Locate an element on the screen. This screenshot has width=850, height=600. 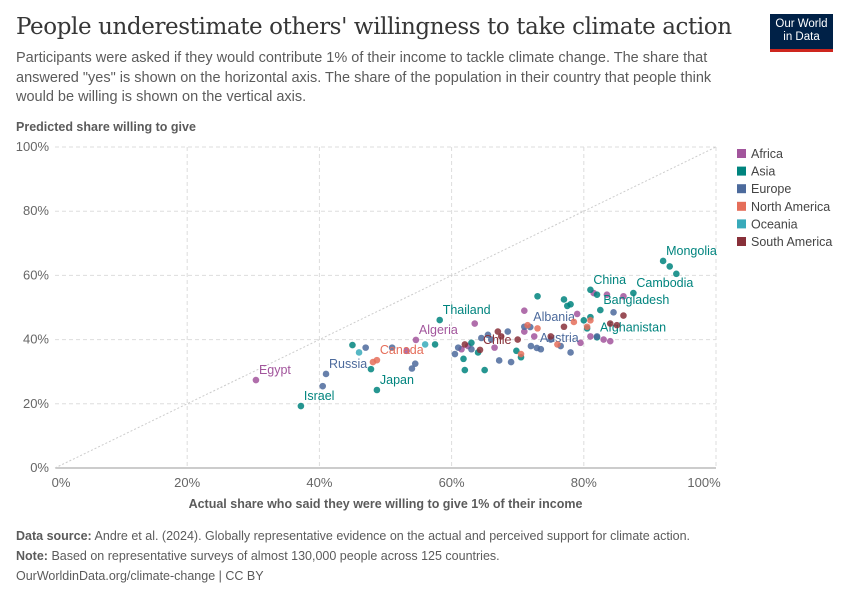
y-tick-label: 80% is located at coordinates (36, 210).